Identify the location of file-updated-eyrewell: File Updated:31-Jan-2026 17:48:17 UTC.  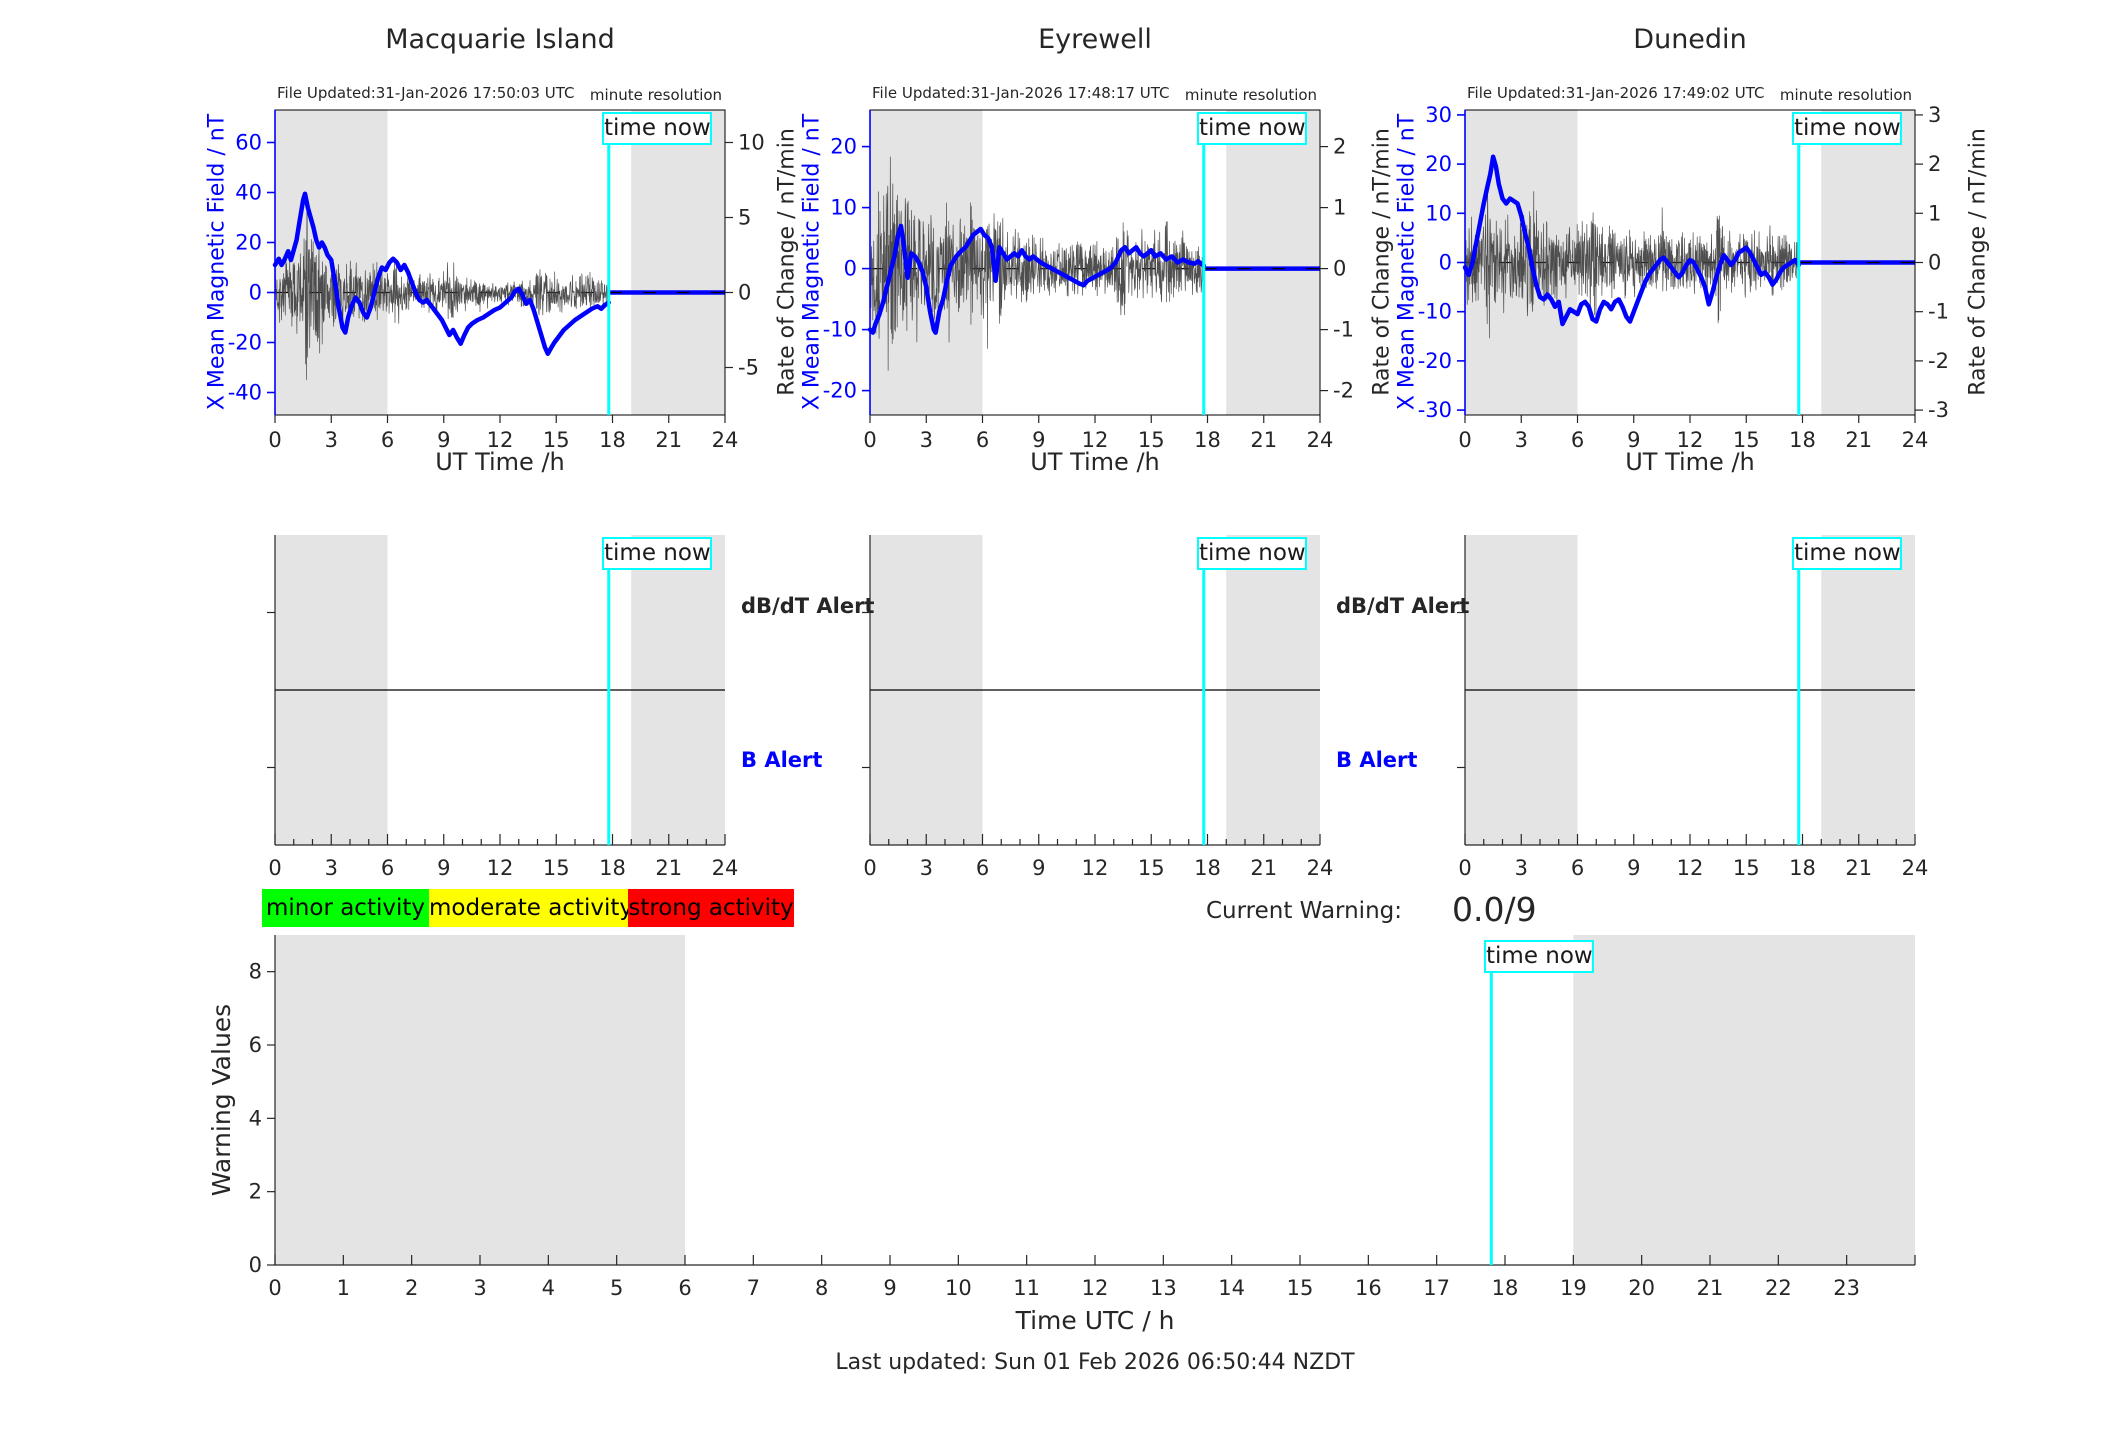
(1021, 93).